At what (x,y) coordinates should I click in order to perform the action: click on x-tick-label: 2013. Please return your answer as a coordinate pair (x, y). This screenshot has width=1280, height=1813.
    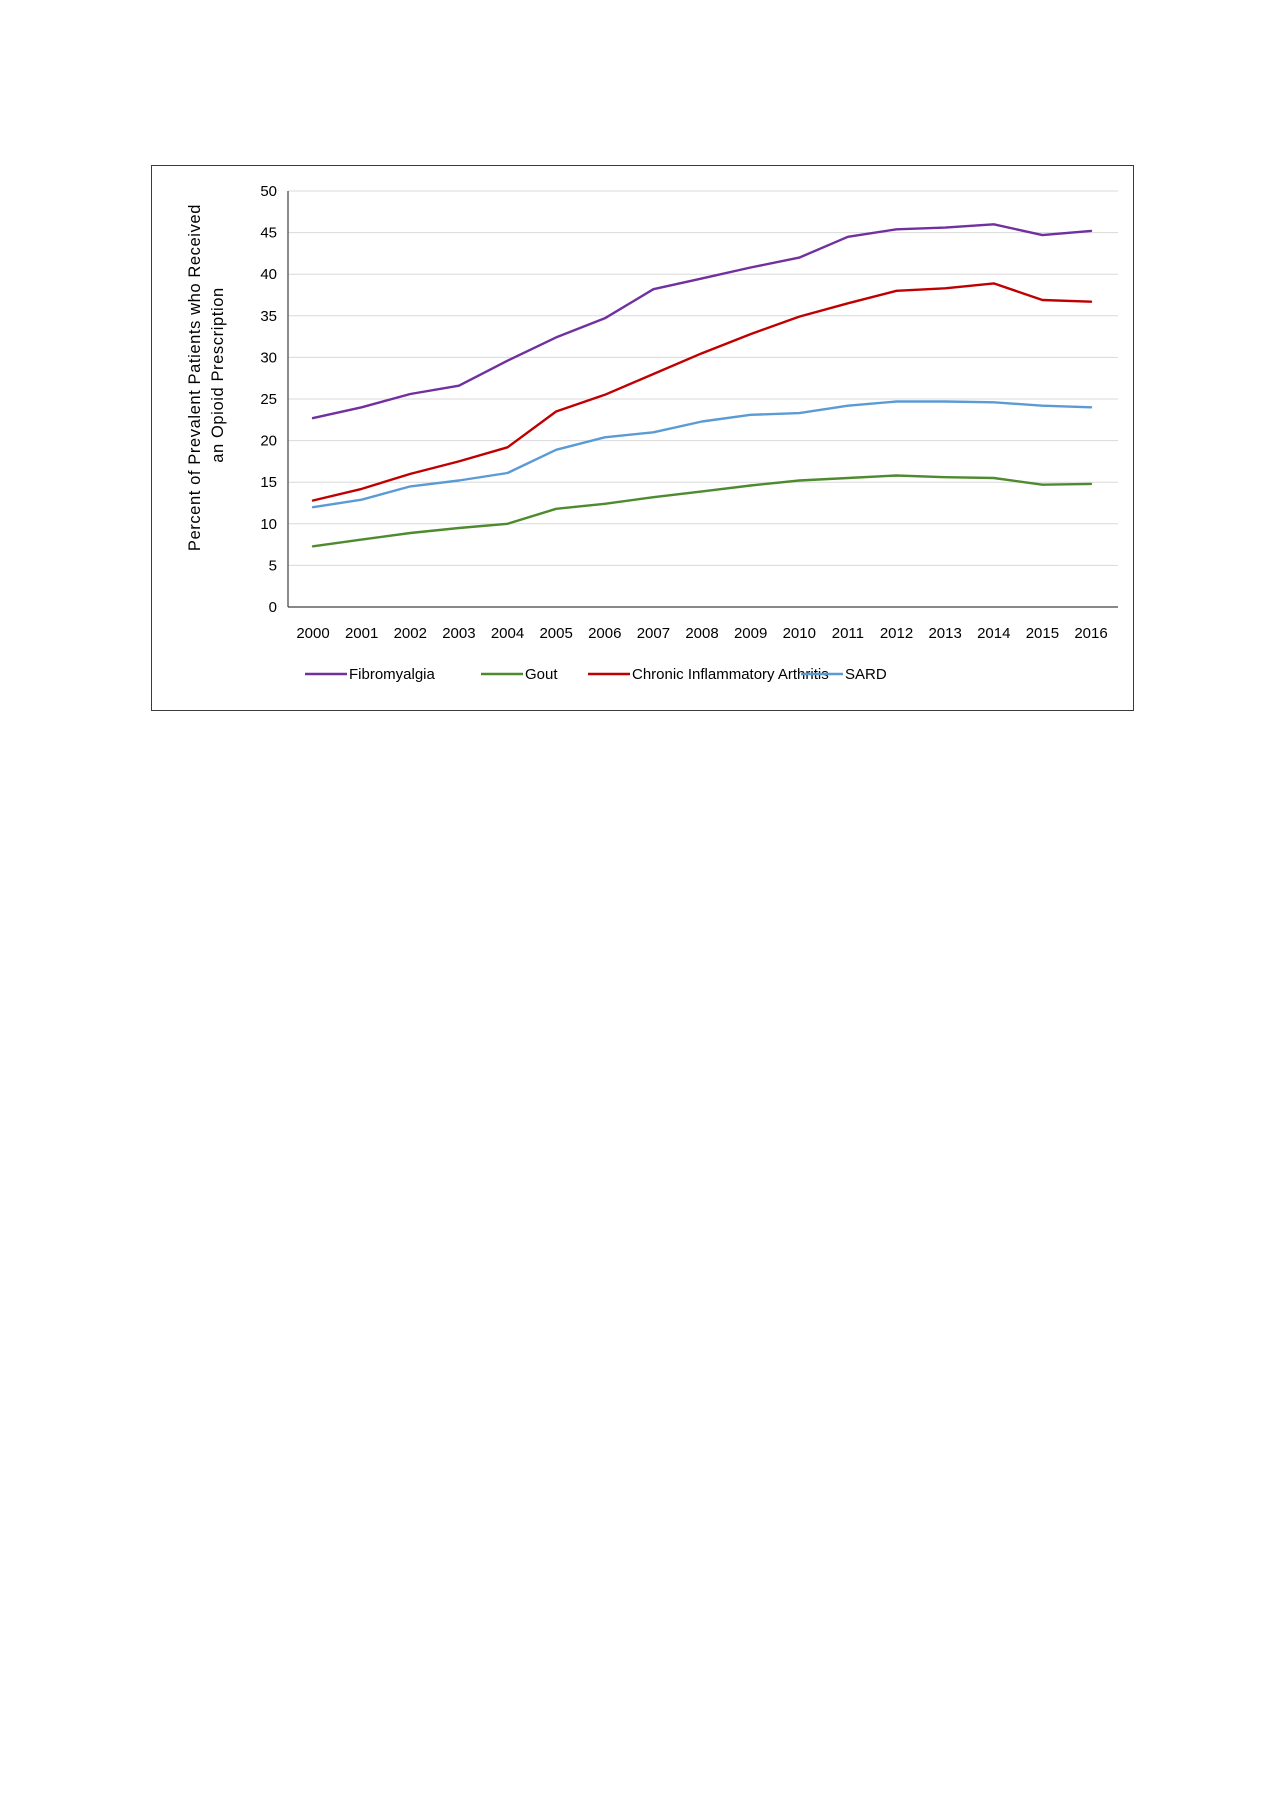
    Looking at the image, I should click on (944, 633).